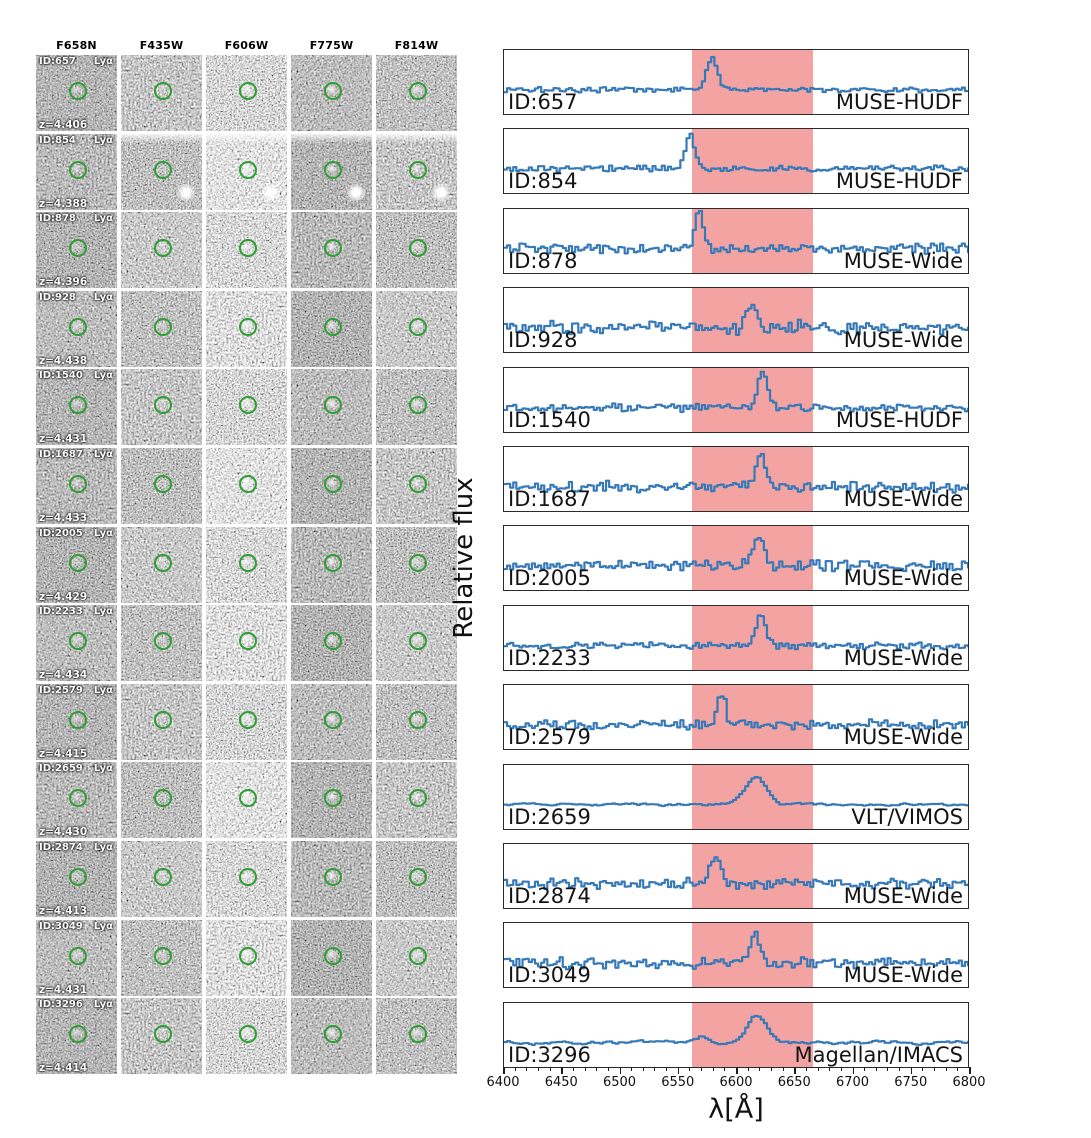 The width and height of the screenshot is (1091, 1138). I want to click on spectrum-id-label: ID:928, so click(543, 340).